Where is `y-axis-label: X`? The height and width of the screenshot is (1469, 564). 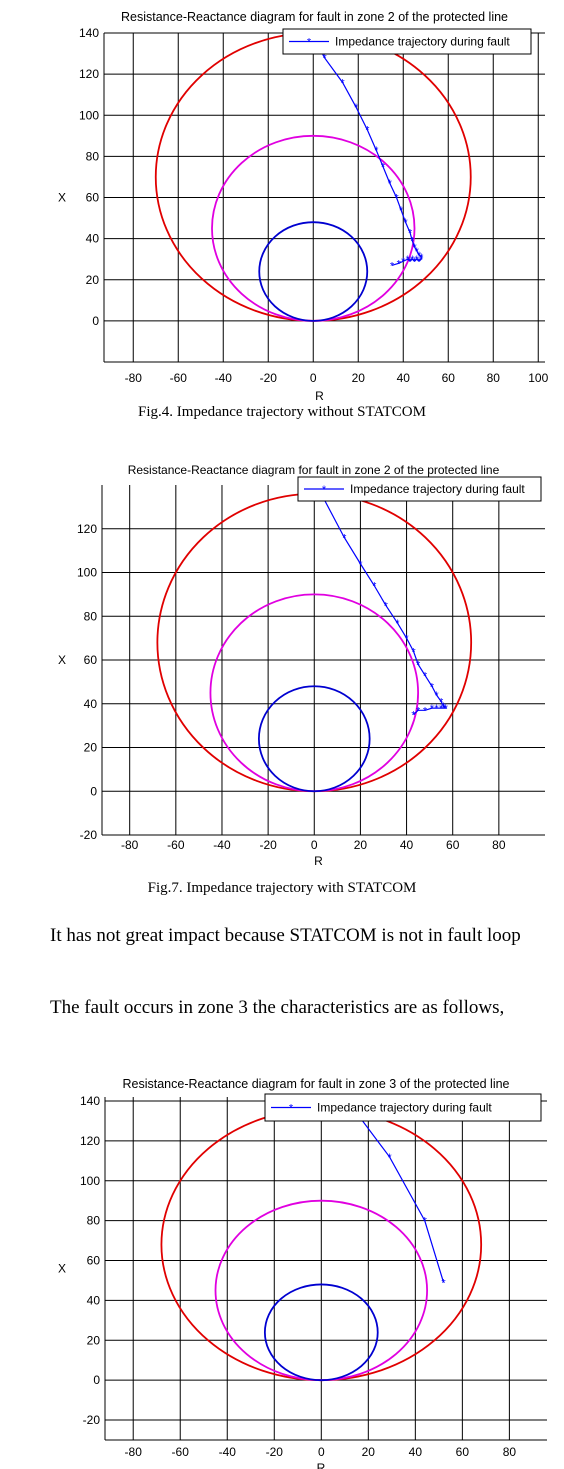
y-axis-label: X is located at coordinates (62, 1269).